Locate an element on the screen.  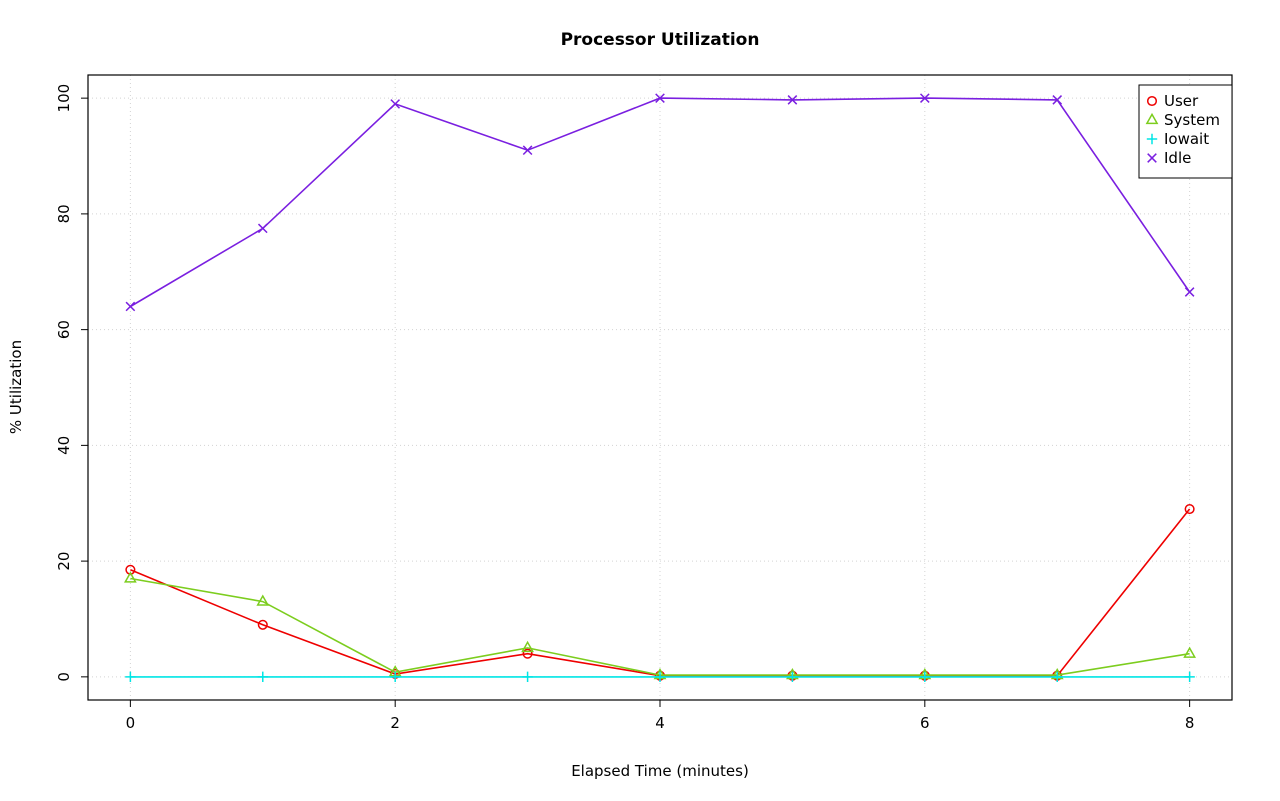
legend-marker-idle is located at coordinates (1152, 158).